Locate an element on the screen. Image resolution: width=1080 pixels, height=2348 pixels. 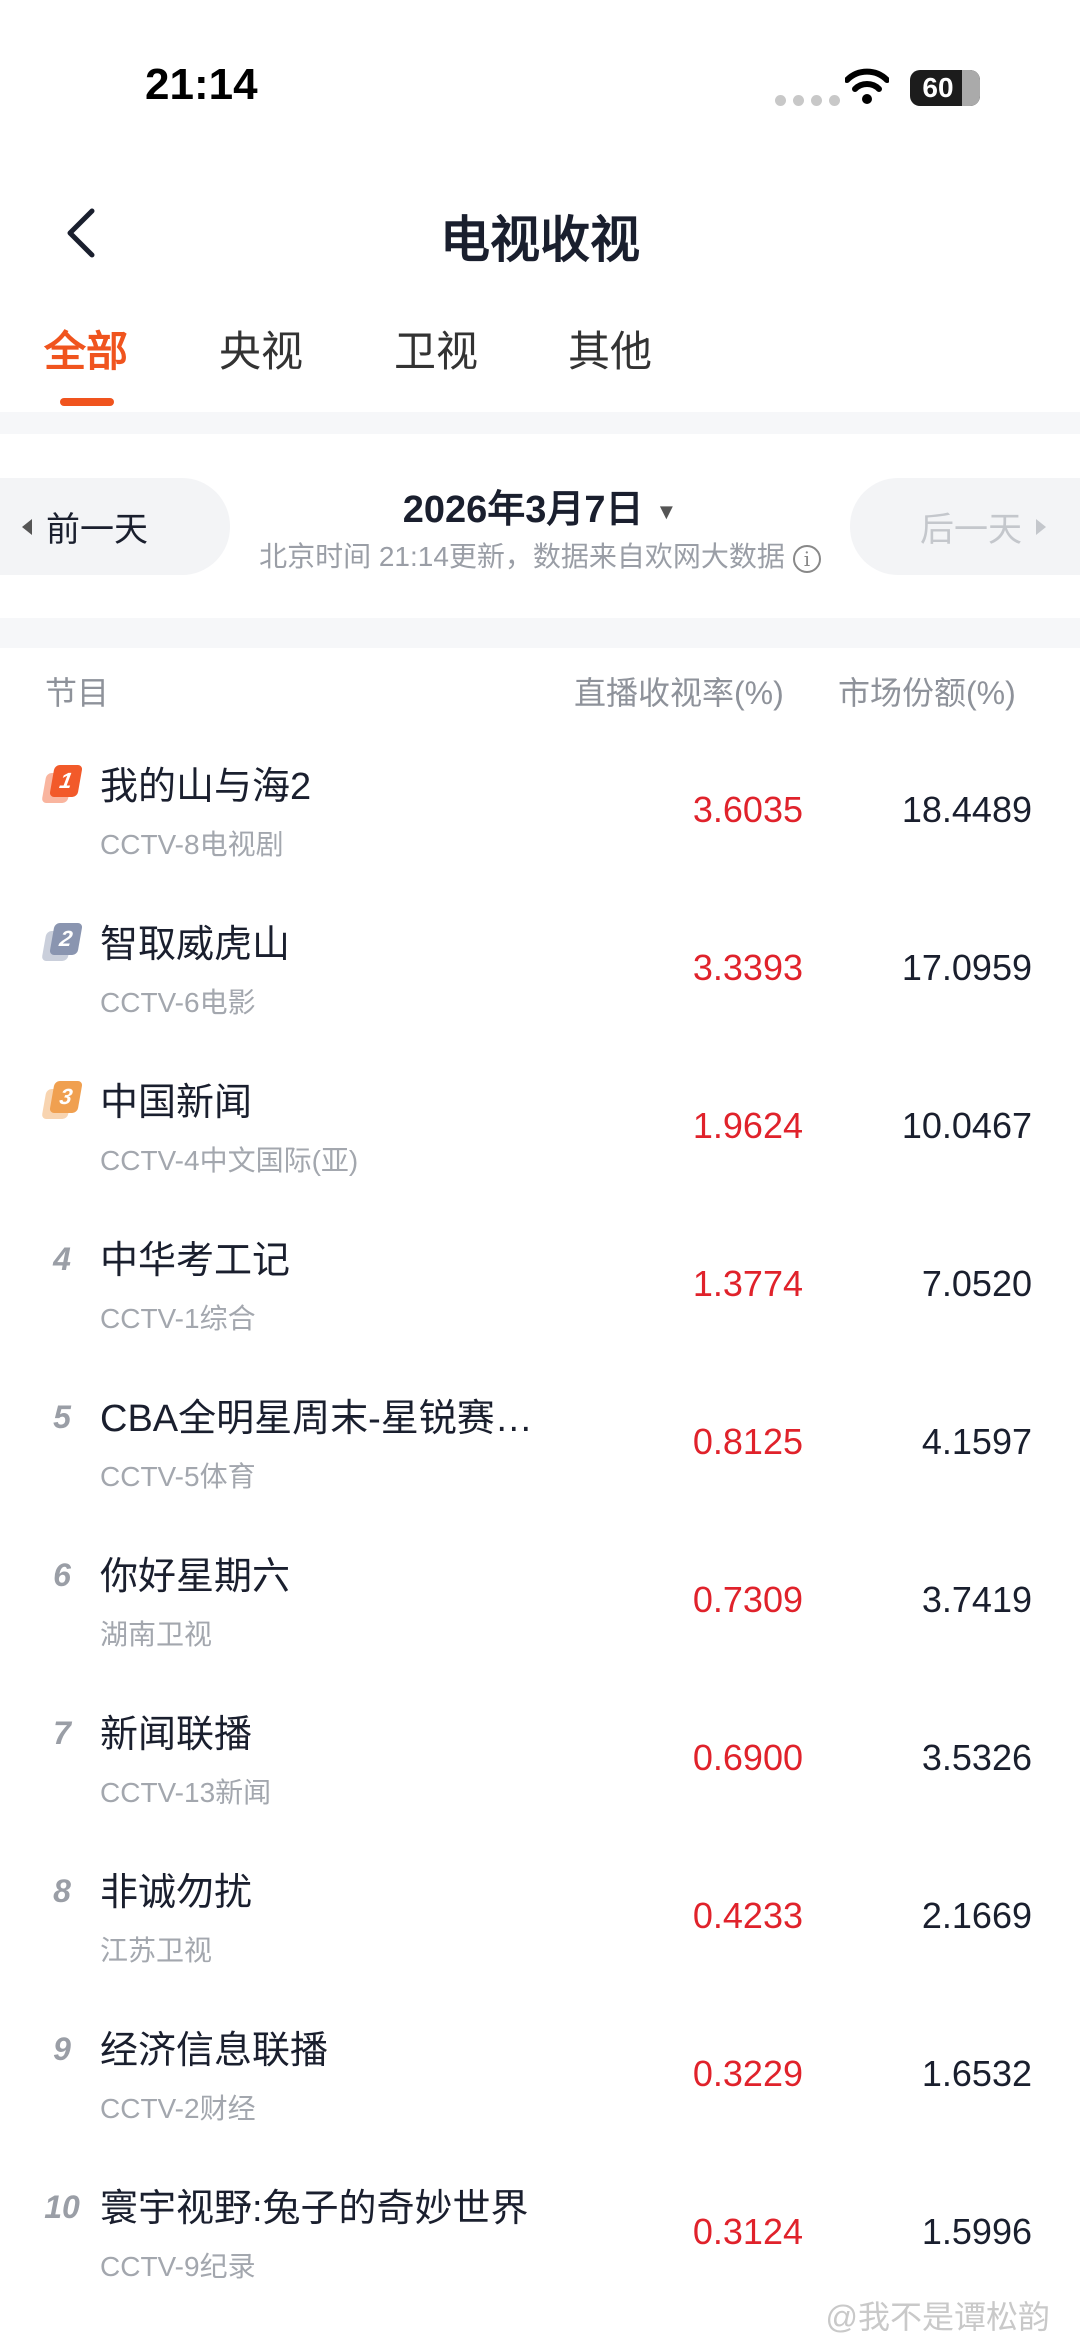
prev-day-label: 前一天 is located at coordinates (97, 530).